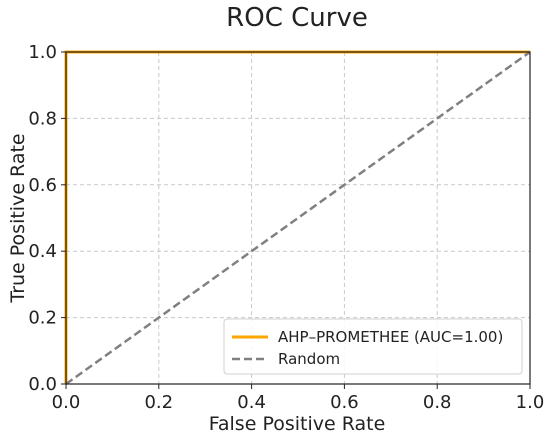 The image size is (550, 436). What do you see at coordinates (390, 337) in the screenshot?
I see `legend-entry-label: AHP–PROMETHEE (AUC=1.00)` at bounding box center [390, 337].